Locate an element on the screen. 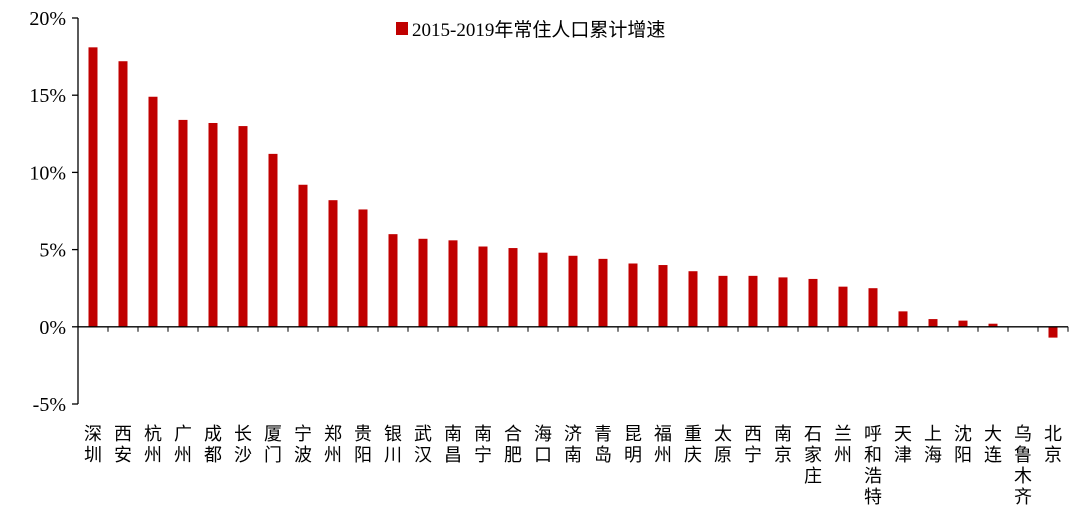  category-label: 西安 is located at coordinates (123, 445).